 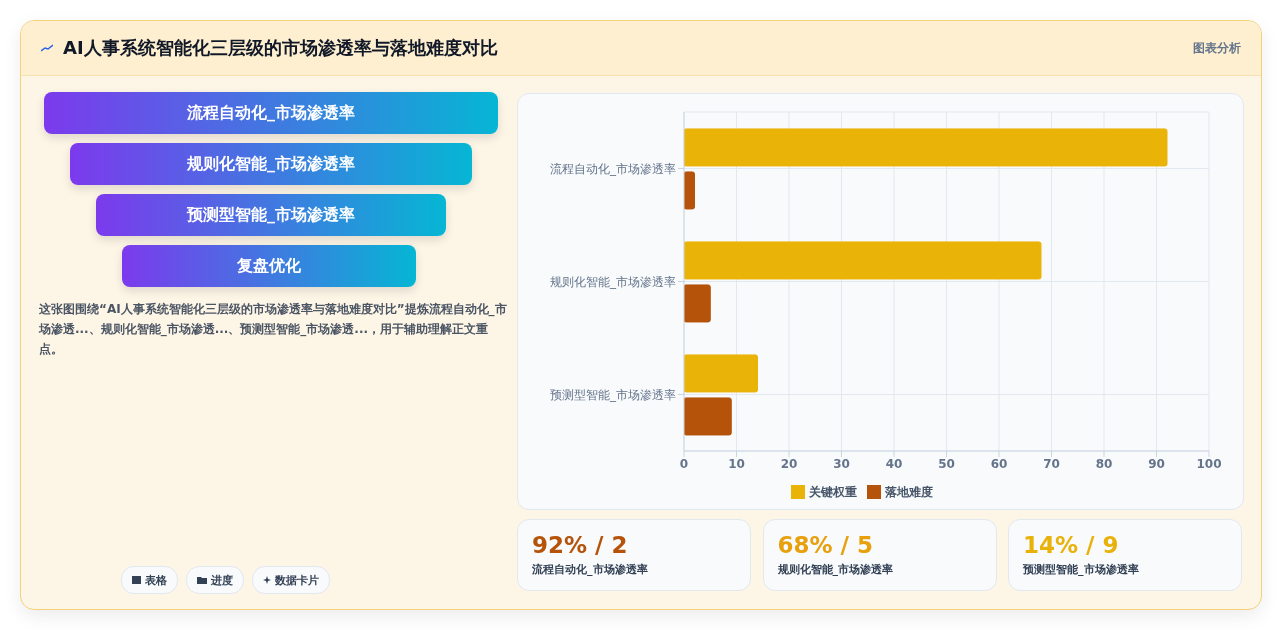 I want to click on text: 复盘优化, so click(x=269, y=266).